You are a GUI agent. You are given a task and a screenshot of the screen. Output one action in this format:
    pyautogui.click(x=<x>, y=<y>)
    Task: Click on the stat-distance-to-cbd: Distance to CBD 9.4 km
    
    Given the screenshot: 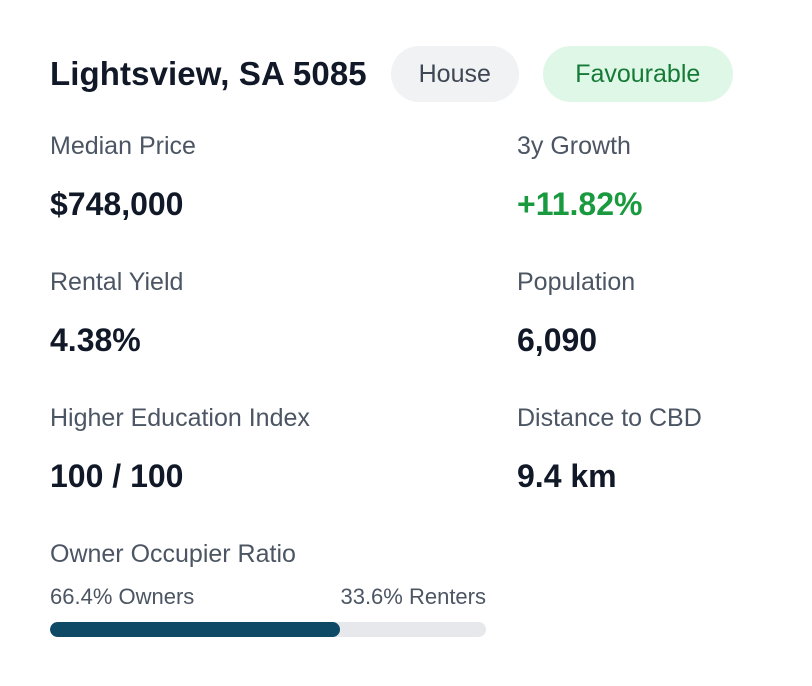 What is the action you would take?
    pyautogui.click(x=664, y=449)
    